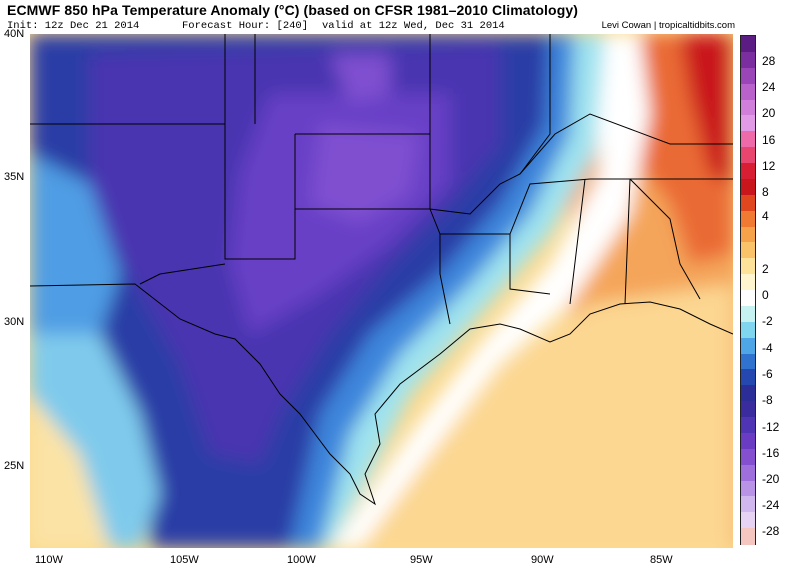  What do you see at coordinates (49, 560) in the screenshot?
I see `lon-label-110w: 110W` at bounding box center [49, 560].